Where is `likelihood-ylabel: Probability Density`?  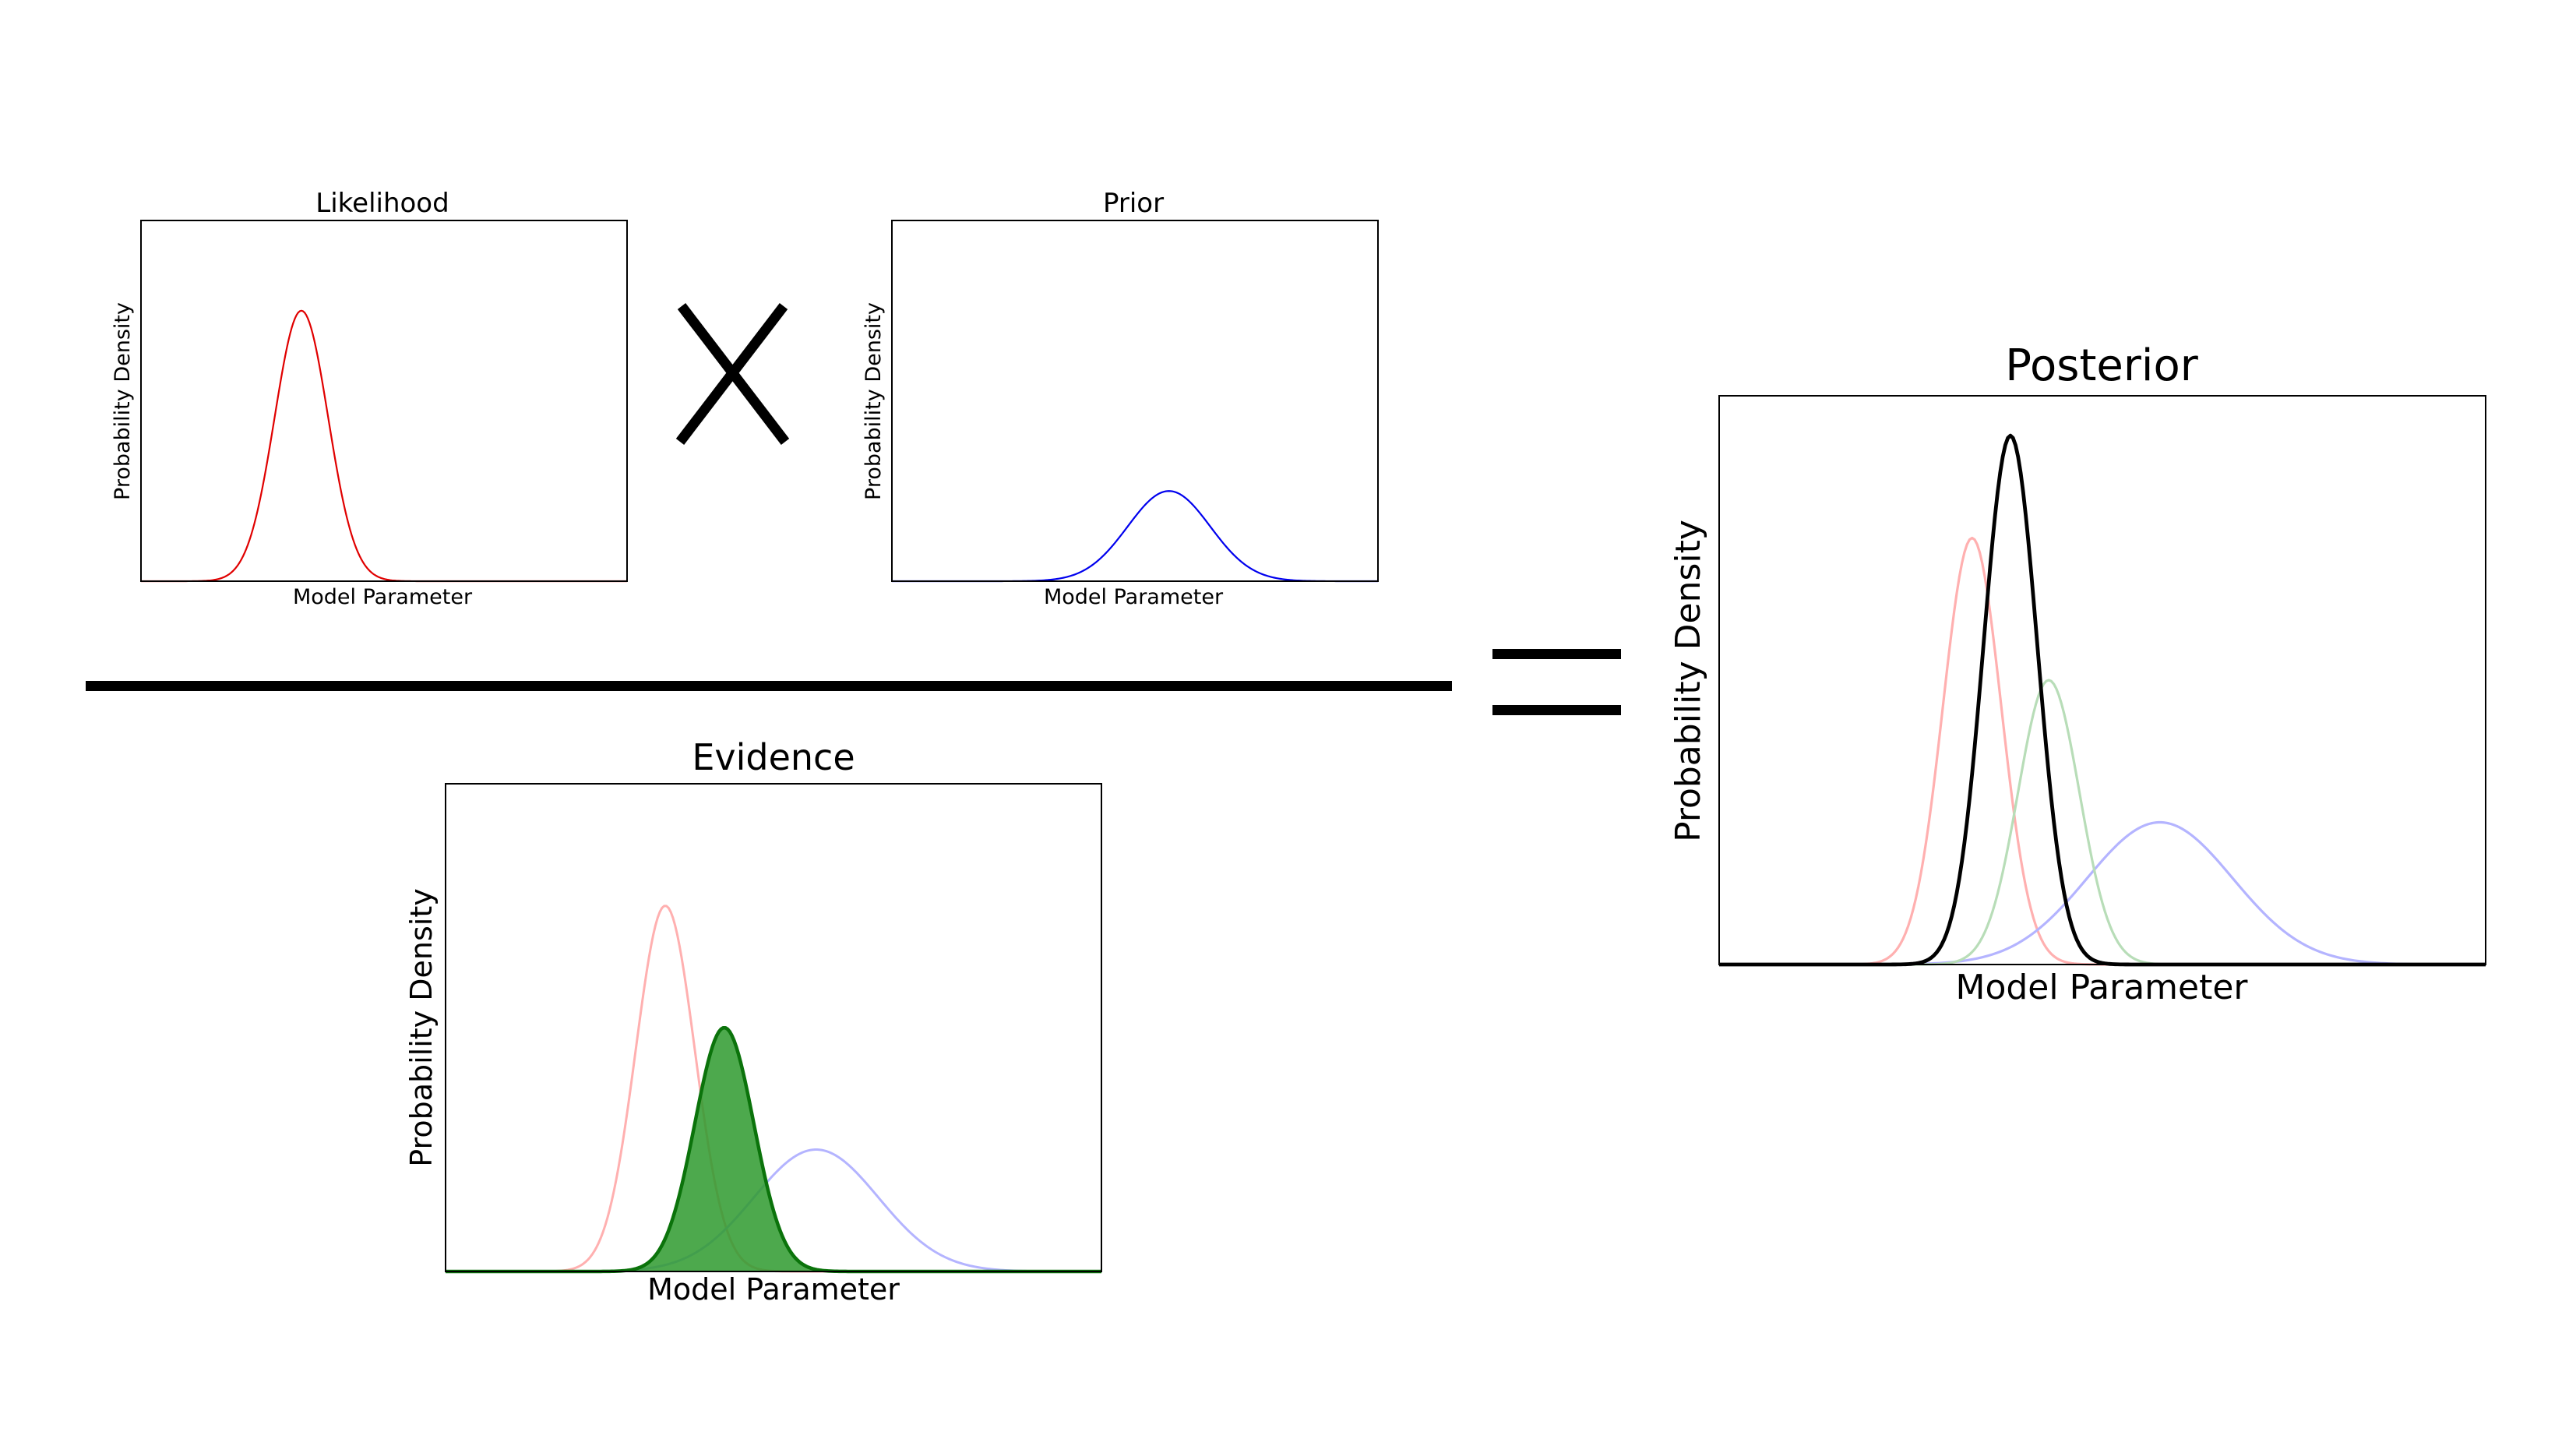 likelihood-ylabel: Probability Density is located at coordinates (123, 401).